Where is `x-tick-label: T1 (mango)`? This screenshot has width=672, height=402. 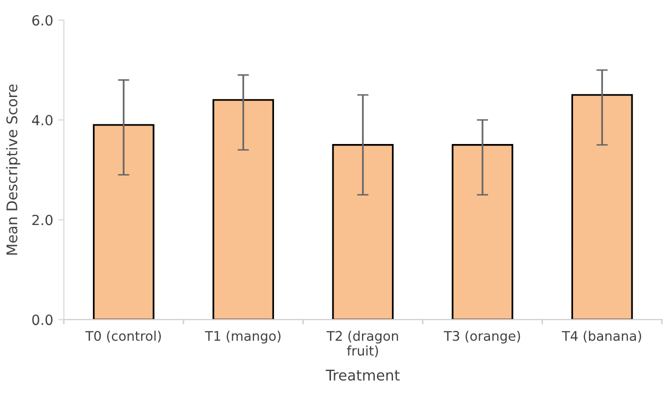 x-tick-label: T1 (mango) is located at coordinates (242, 337).